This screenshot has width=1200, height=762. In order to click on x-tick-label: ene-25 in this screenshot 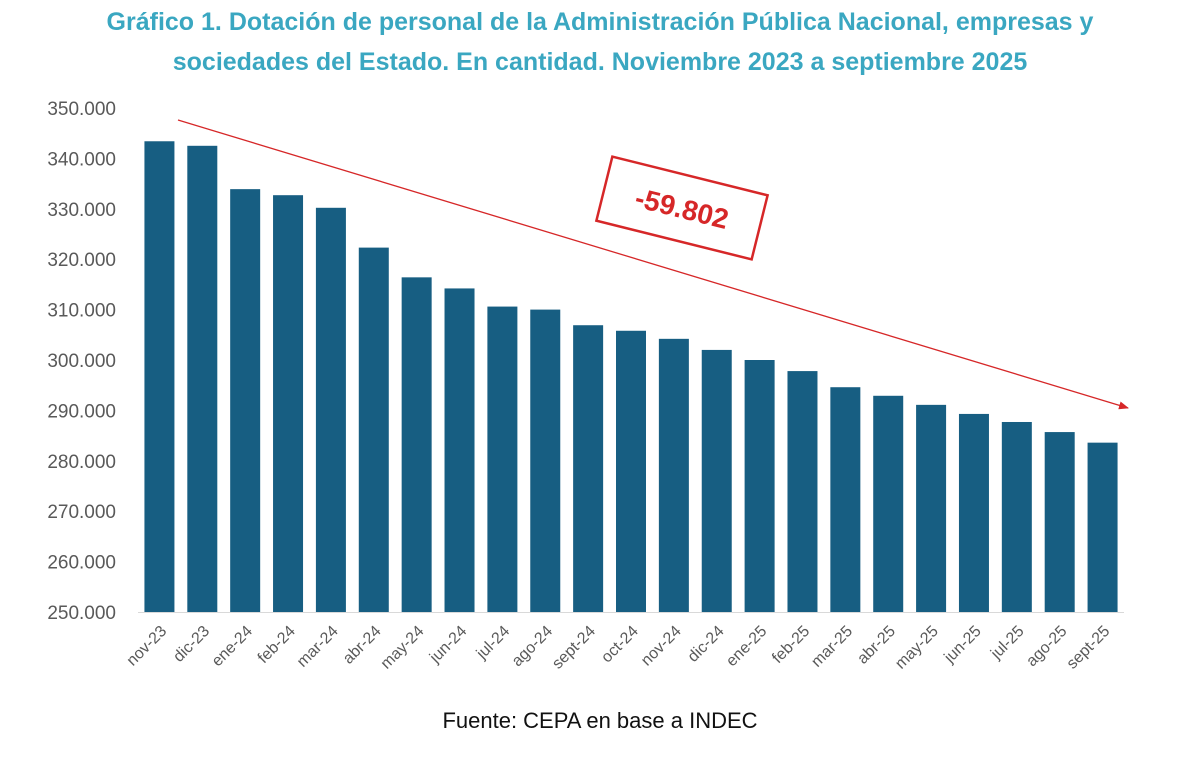, I will do `click(746, 646)`.